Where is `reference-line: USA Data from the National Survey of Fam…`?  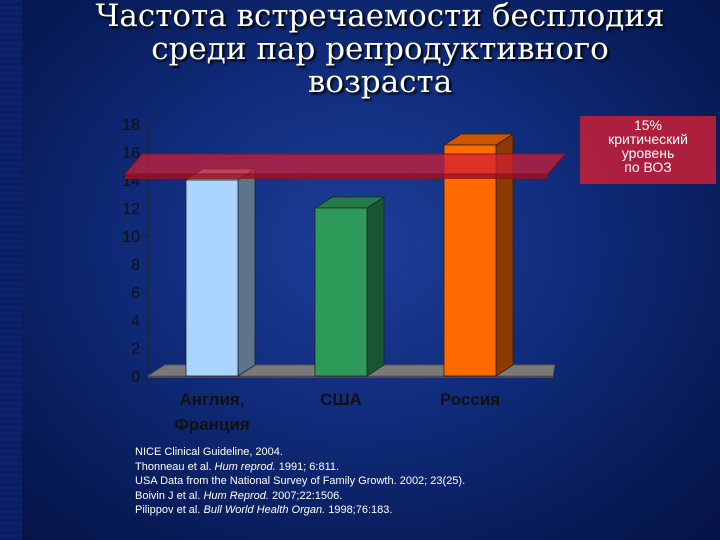
reference-line: USA Data from the National Survey of Fam… is located at coordinates (415, 481).